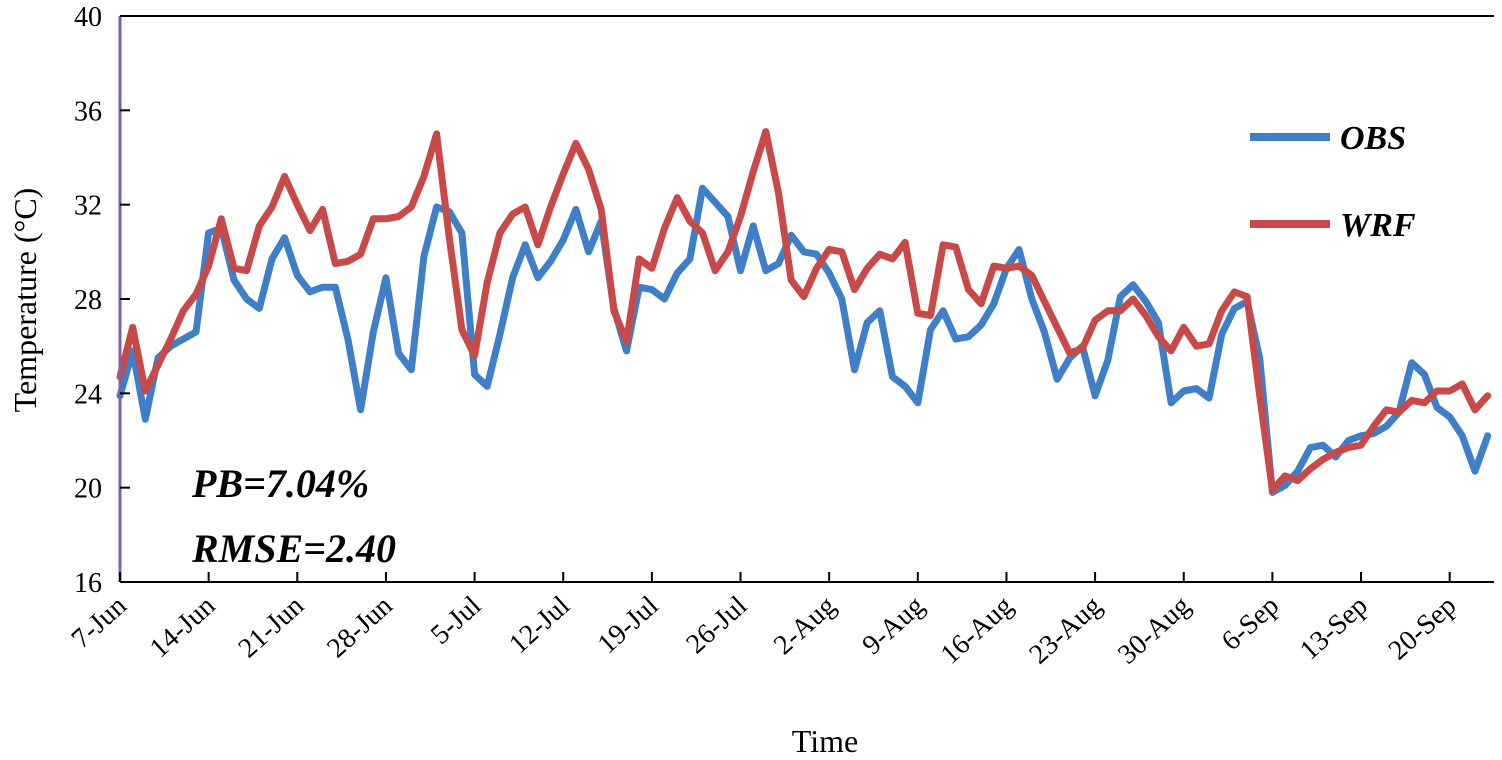  What do you see at coordinates (1334, 628) in the screenshot?
I see `x-tick-label: 13-Sep` at bounding box center [1334, 628].